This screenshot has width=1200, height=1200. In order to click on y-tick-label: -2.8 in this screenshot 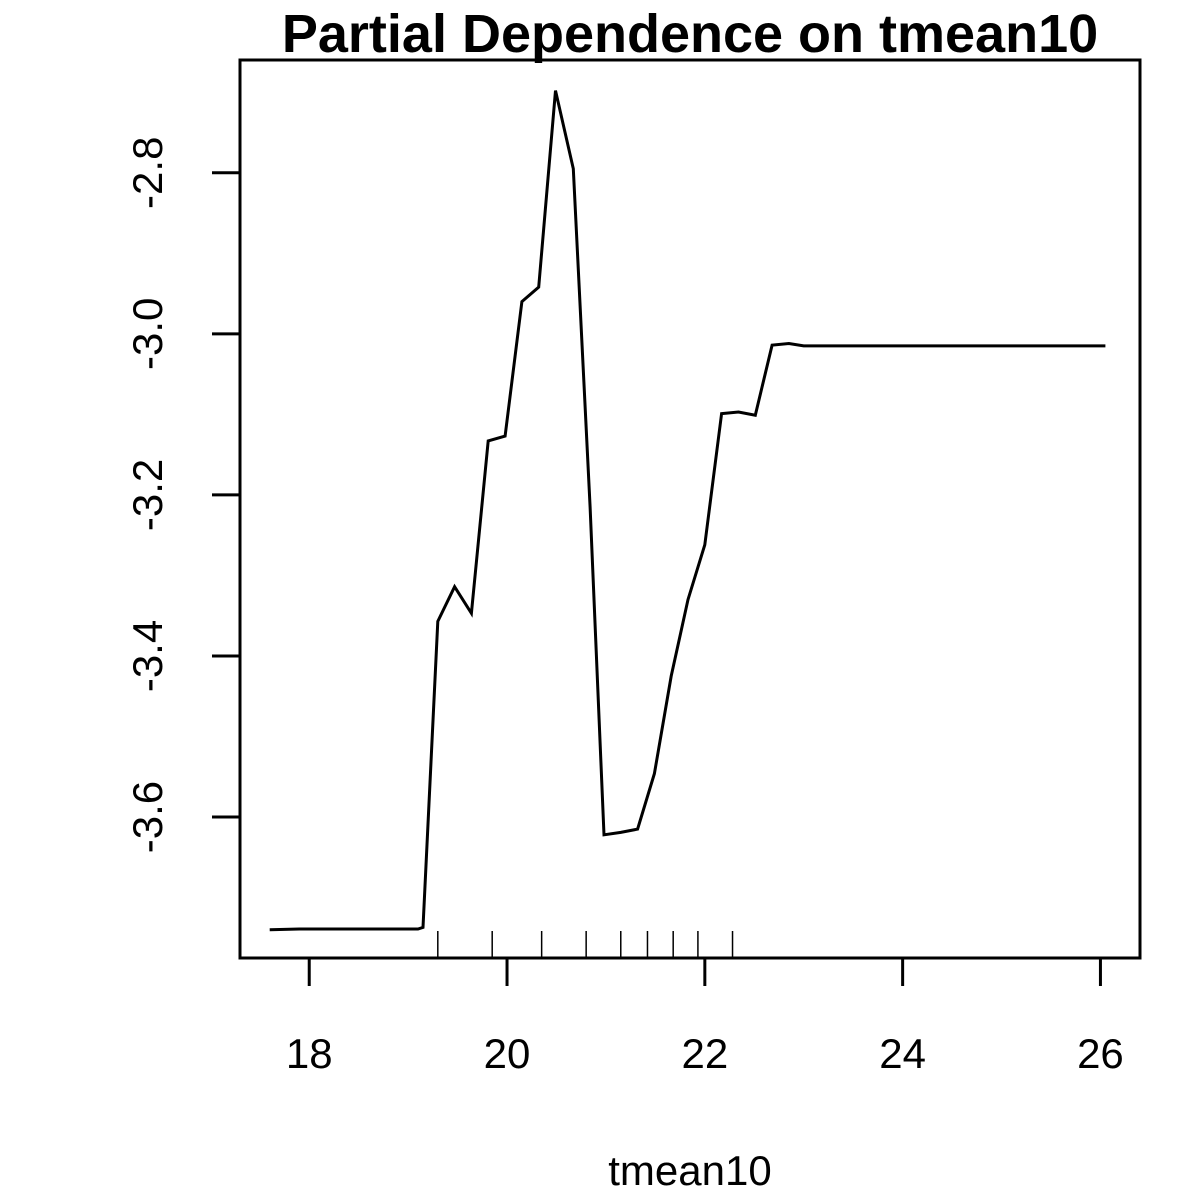, I will do `click(147, 173)`.